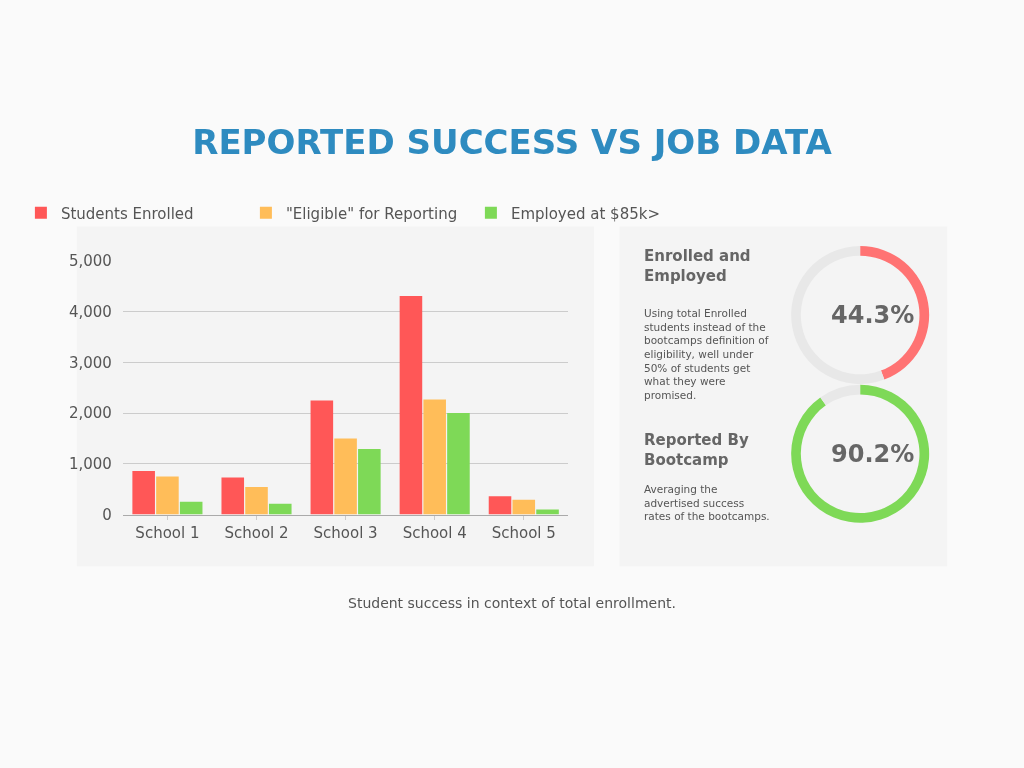 The image size is (1024, 768). I want to click on y-tick-label: 0, so click(107, 514).